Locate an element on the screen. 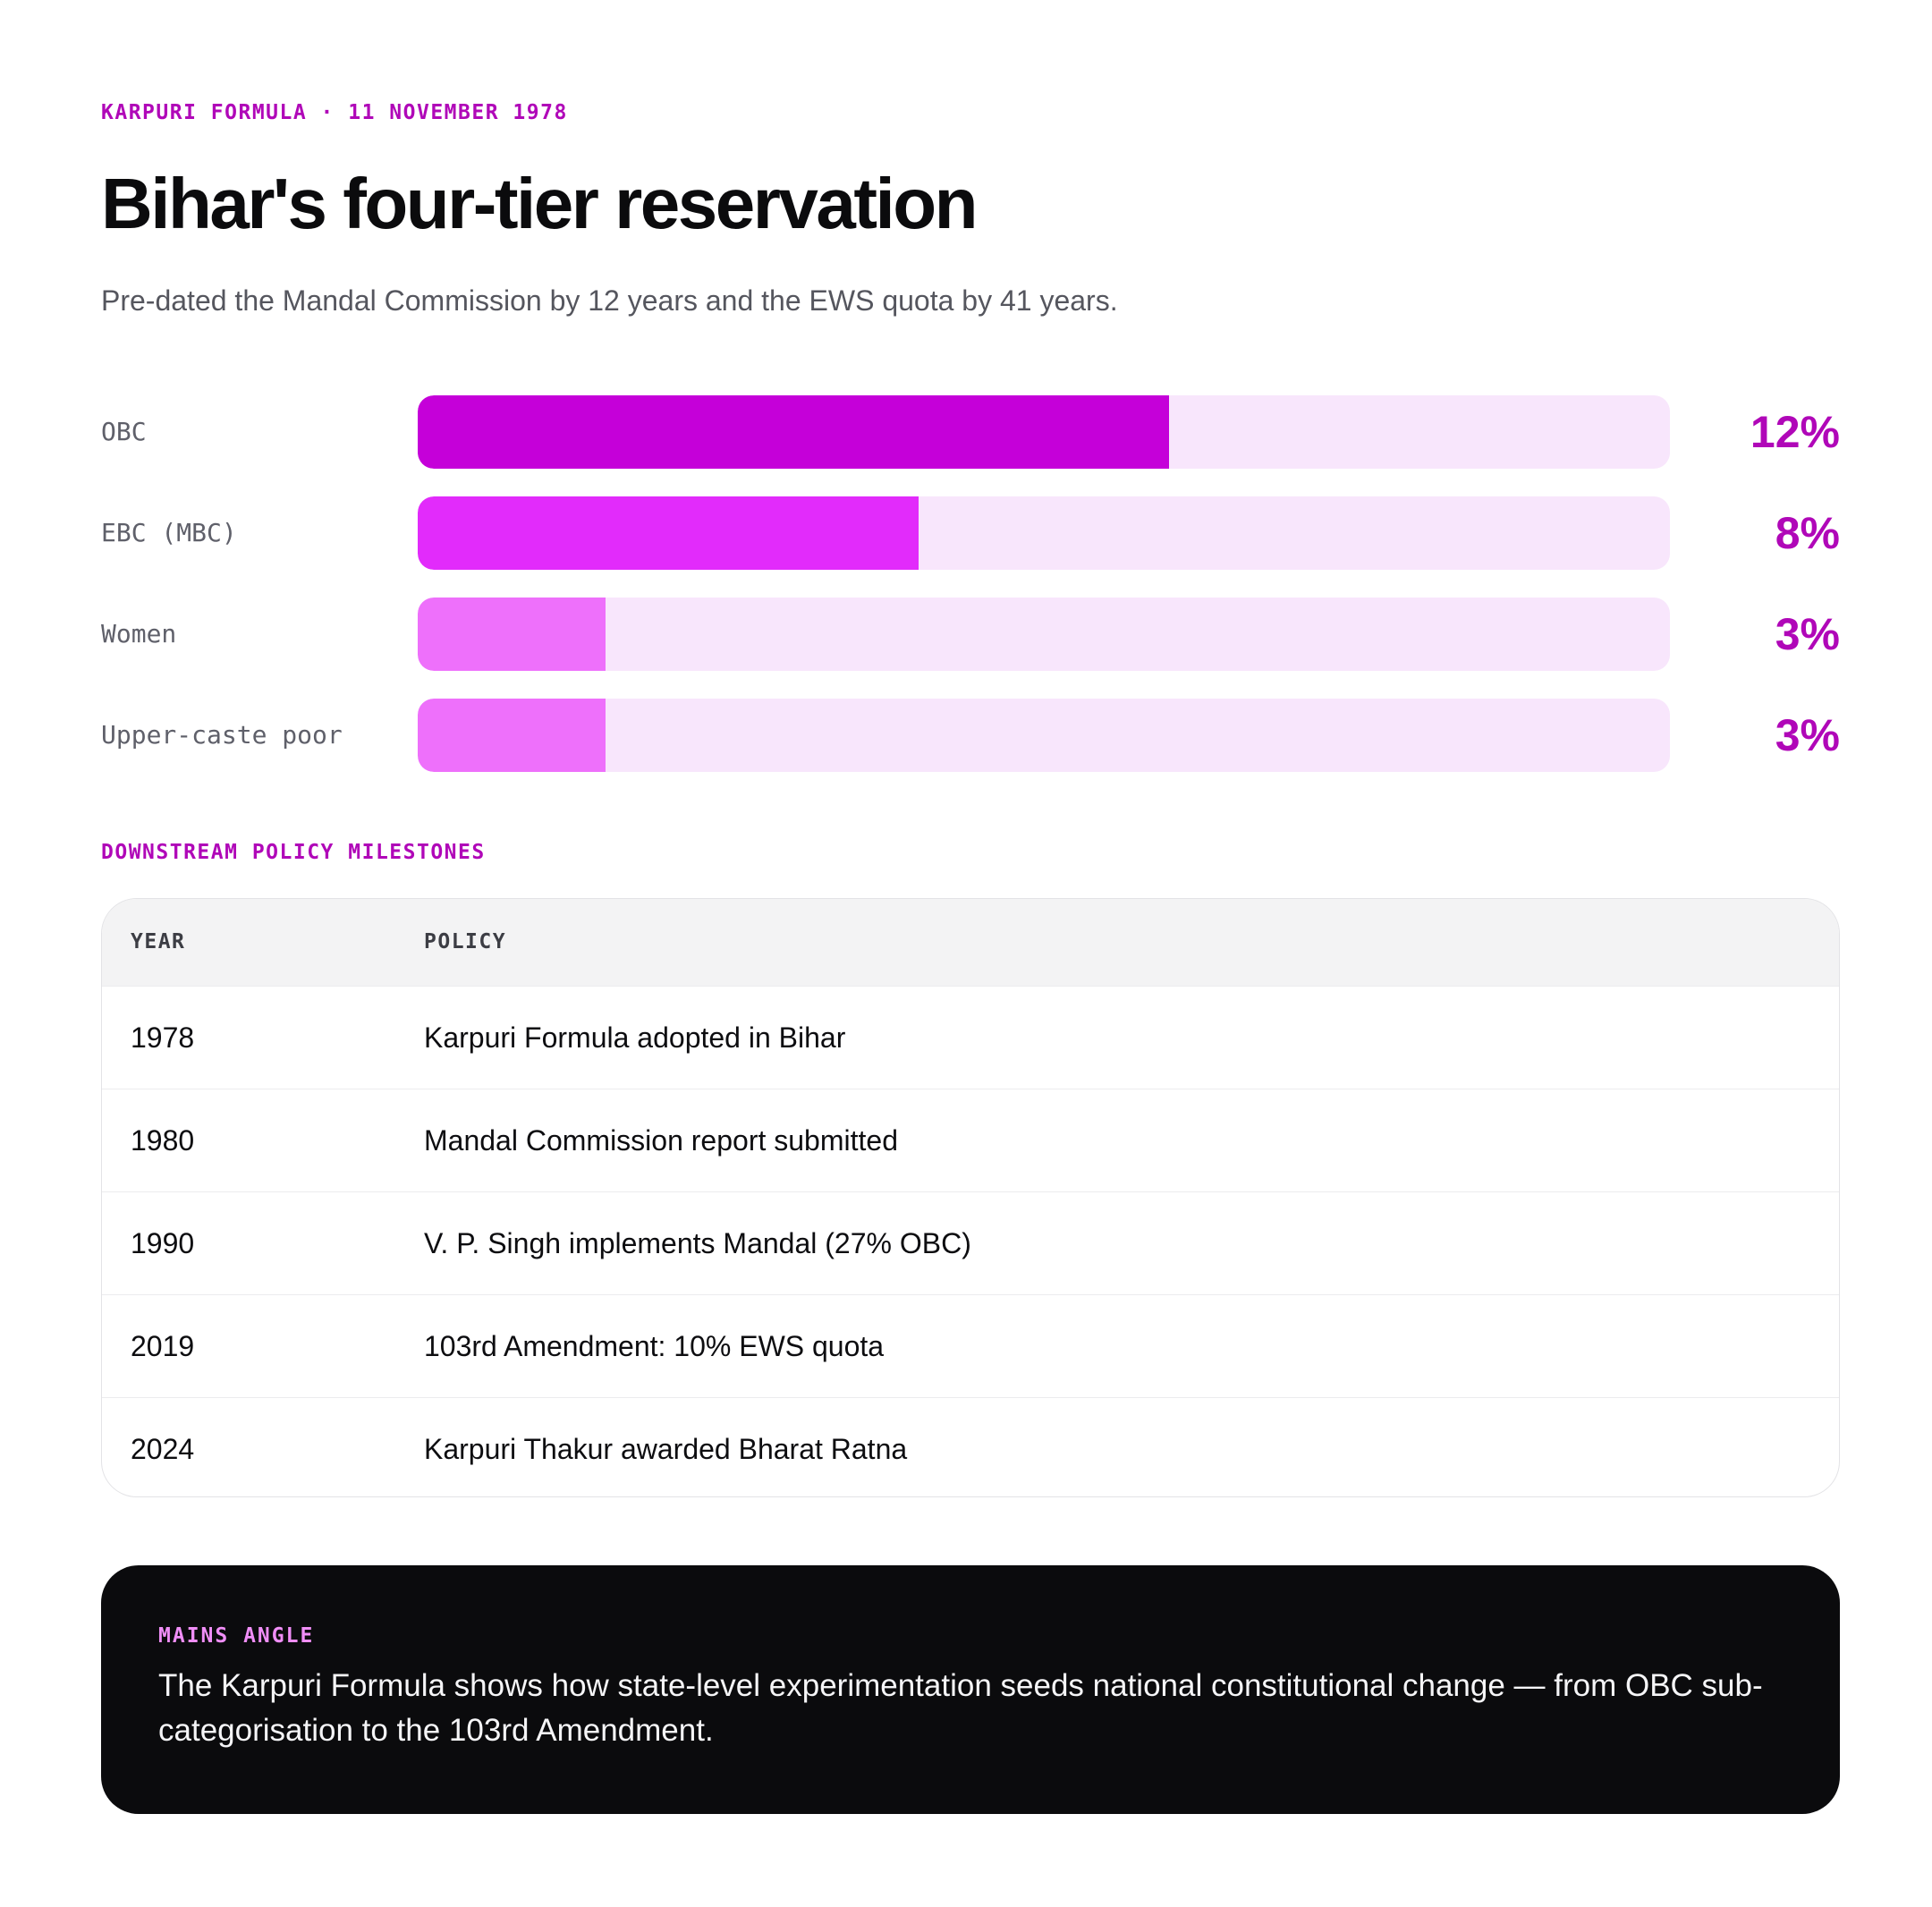 The width and height of the screenshot is (1932, 1907). bar-value-label: 8% is located at coordinates (1807, 533).